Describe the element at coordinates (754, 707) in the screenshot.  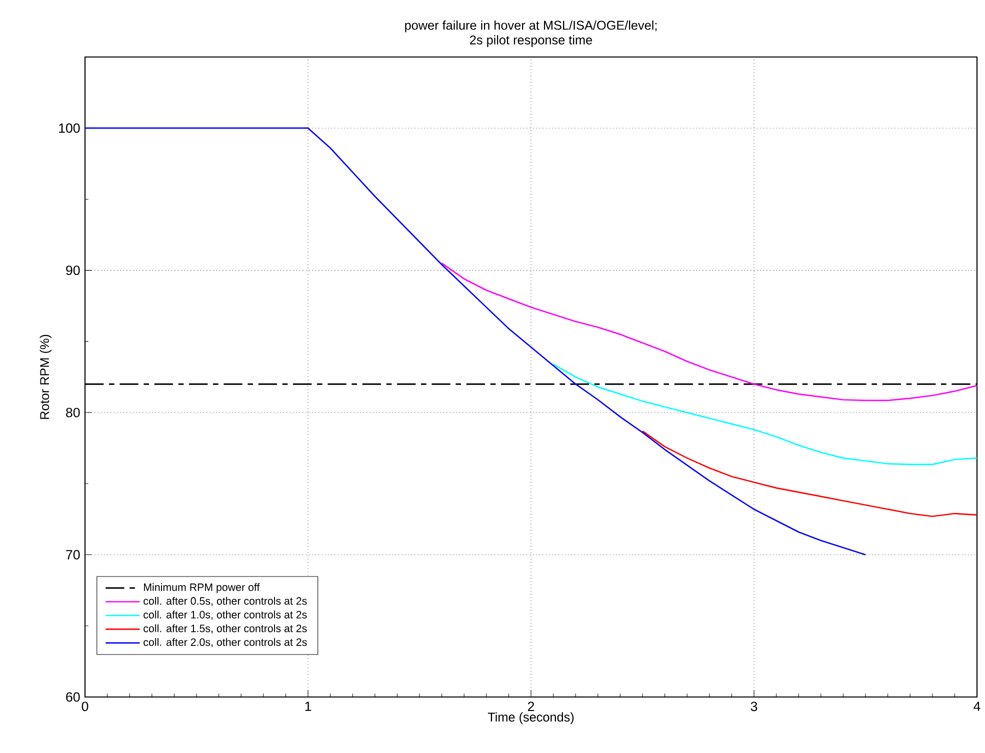
I see `x-tick-label: 3` at that location.